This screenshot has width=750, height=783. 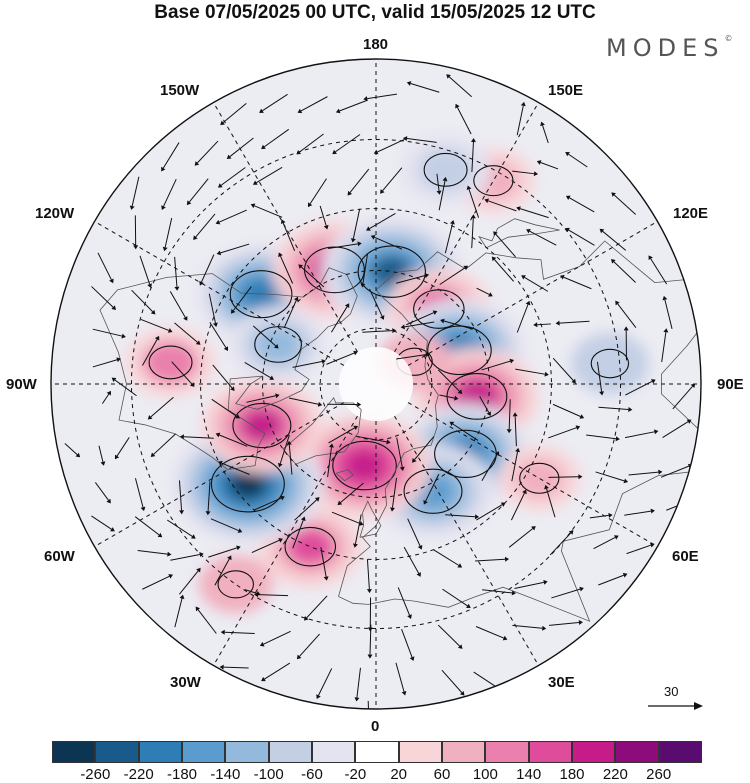 I want to click on lon-label-60w: 60W, so click(x=59, y=556).